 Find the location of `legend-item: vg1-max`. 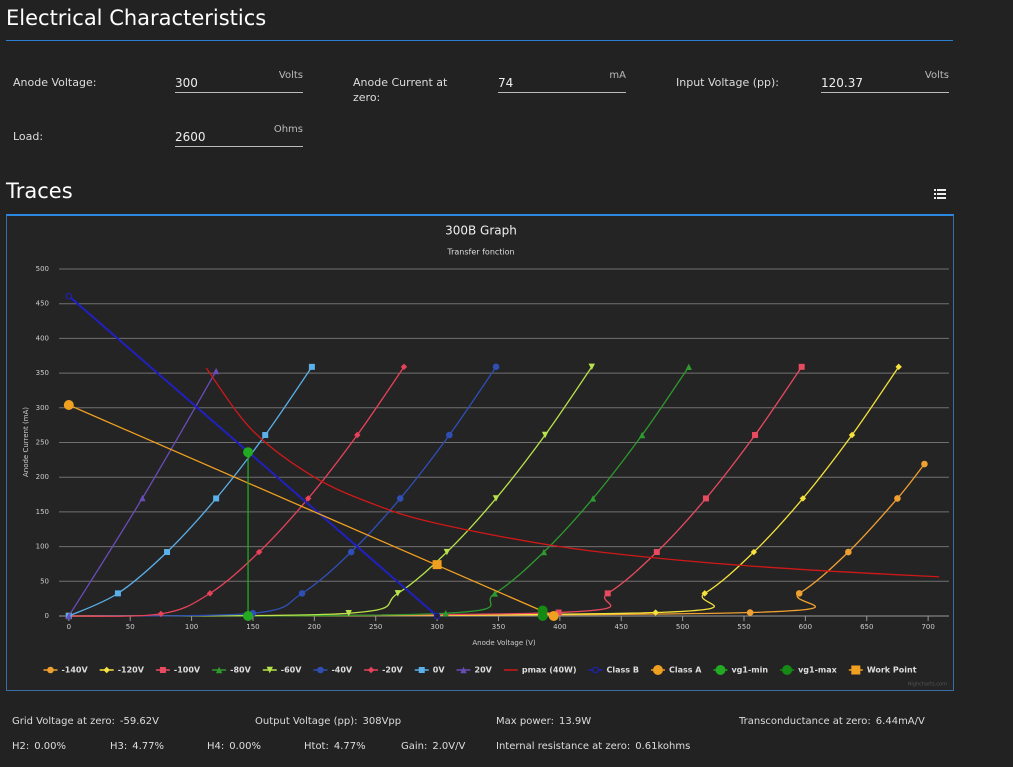

legend-item: vg1-max is located at coordinates (809, 670).